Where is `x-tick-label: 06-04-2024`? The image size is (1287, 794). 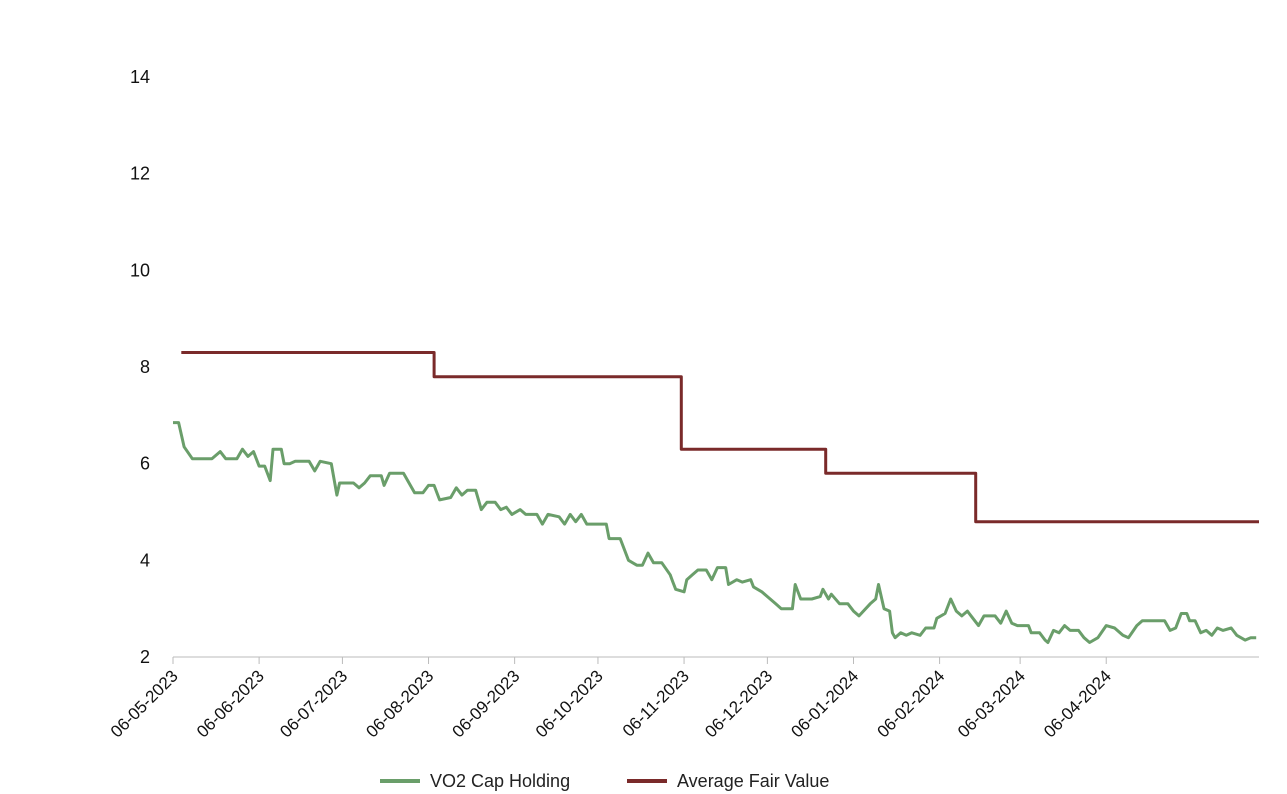 x-tick-label: 06-04-2024 is located at coordinates (1077, 703).